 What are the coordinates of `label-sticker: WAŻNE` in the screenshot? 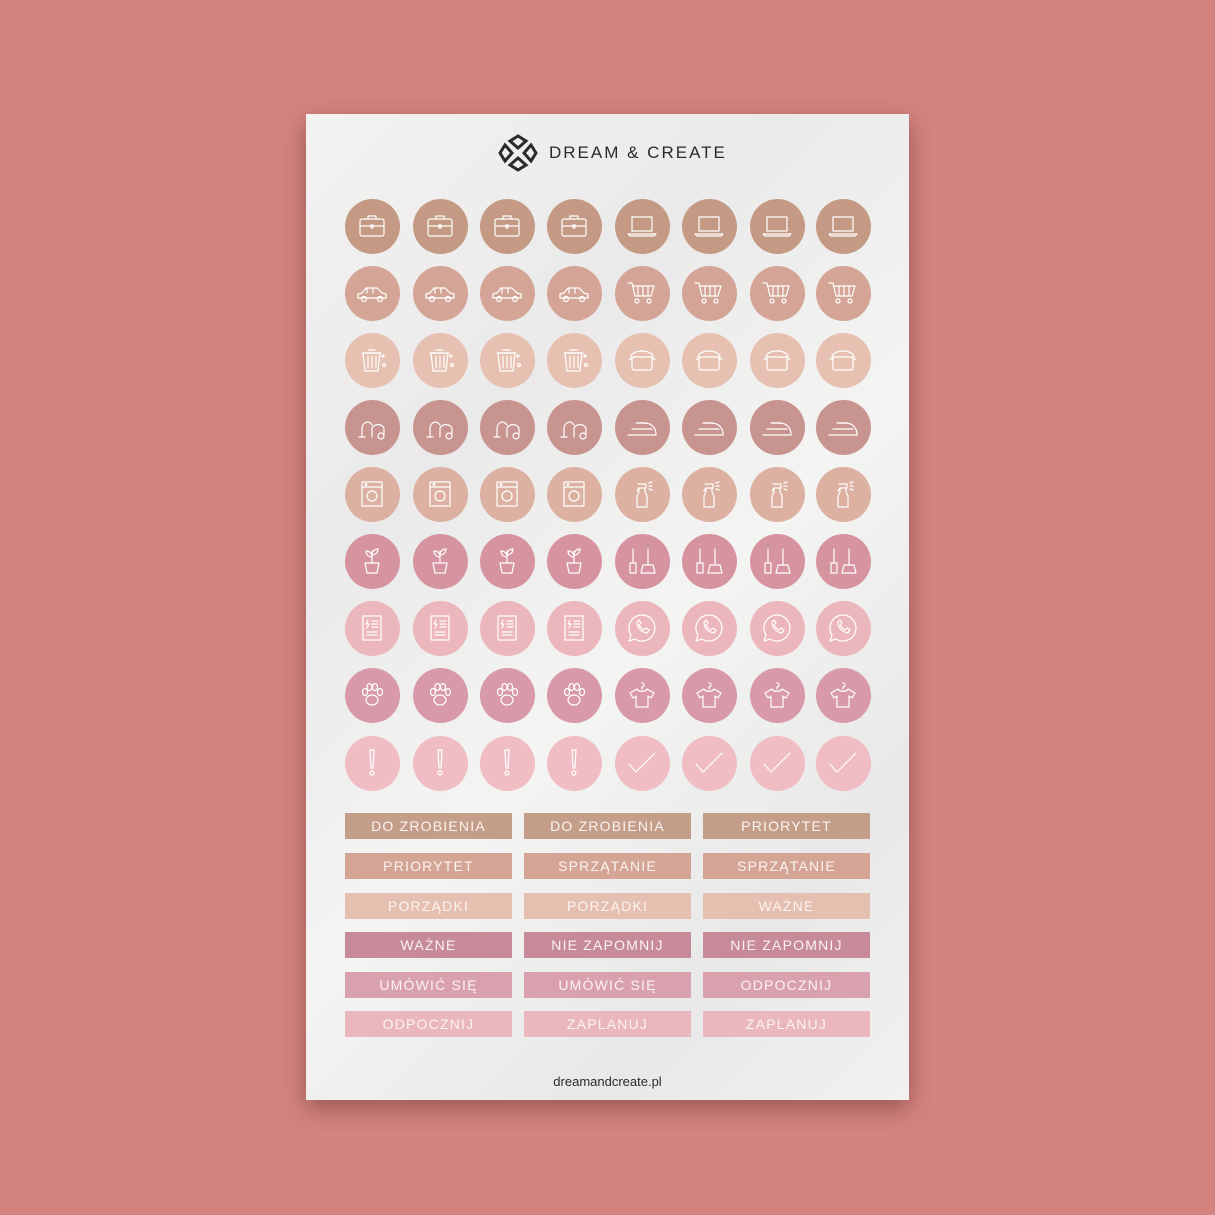 It's located at (786, 906).